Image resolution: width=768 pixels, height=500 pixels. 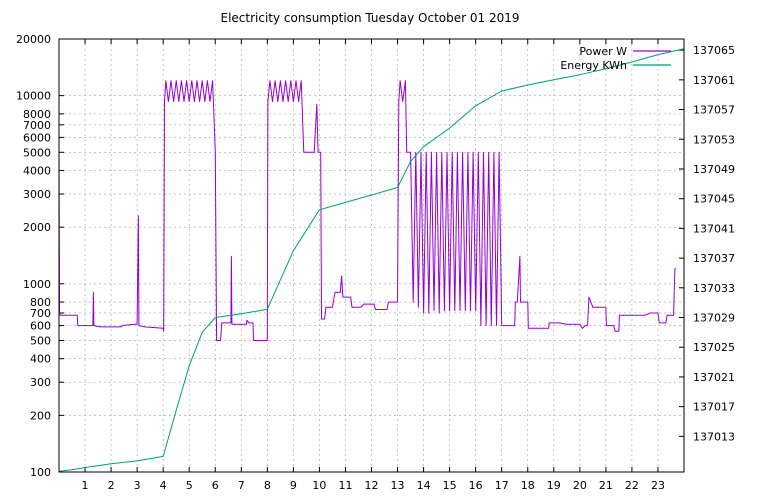 What do you see at coordinates (40, 472) in the screenshot?
I see `y-left-tick-label: 100` at bounding box center [40, 472].